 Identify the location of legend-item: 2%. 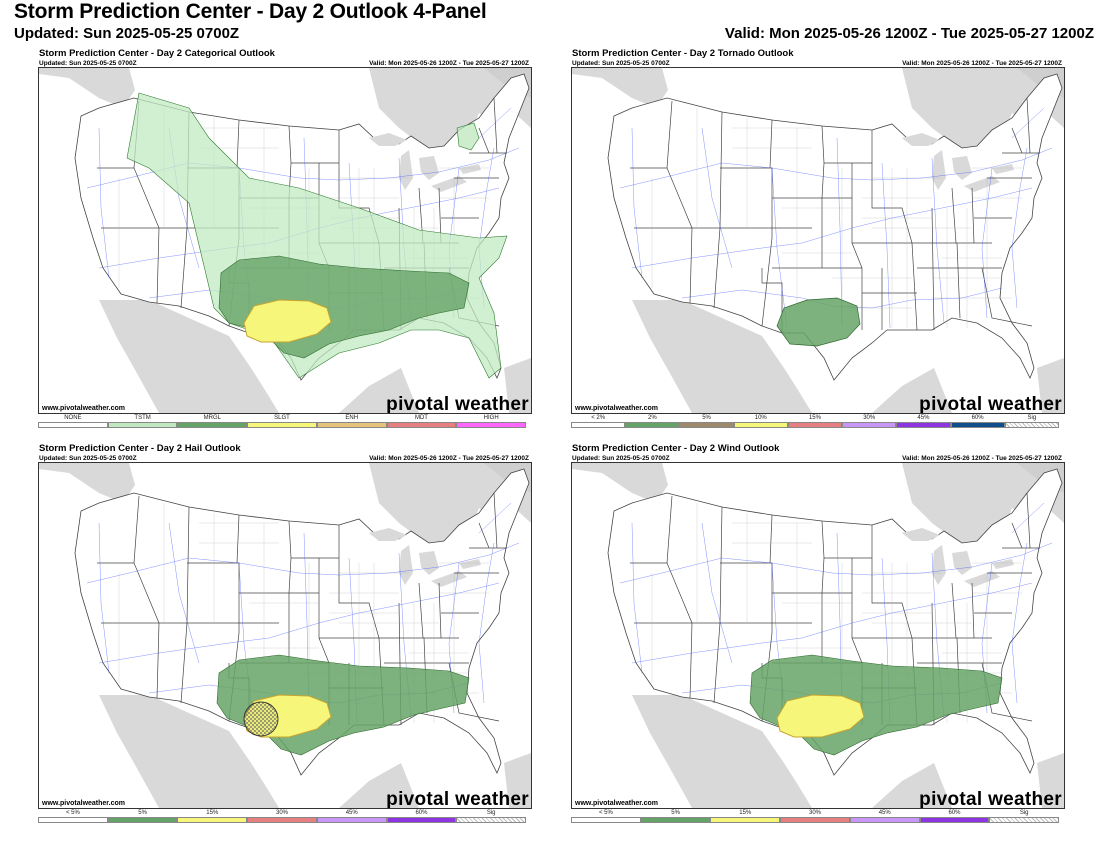
(652, 421).